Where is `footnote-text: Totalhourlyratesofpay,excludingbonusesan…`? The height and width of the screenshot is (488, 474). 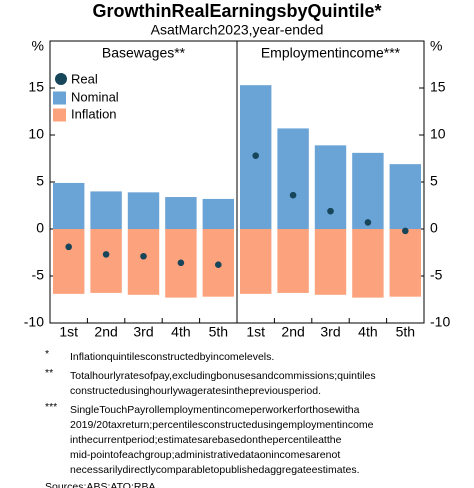 footnote-text: Totalhourlyratesofpay,excludingbonusesan… is located at coordinates (223, 376).